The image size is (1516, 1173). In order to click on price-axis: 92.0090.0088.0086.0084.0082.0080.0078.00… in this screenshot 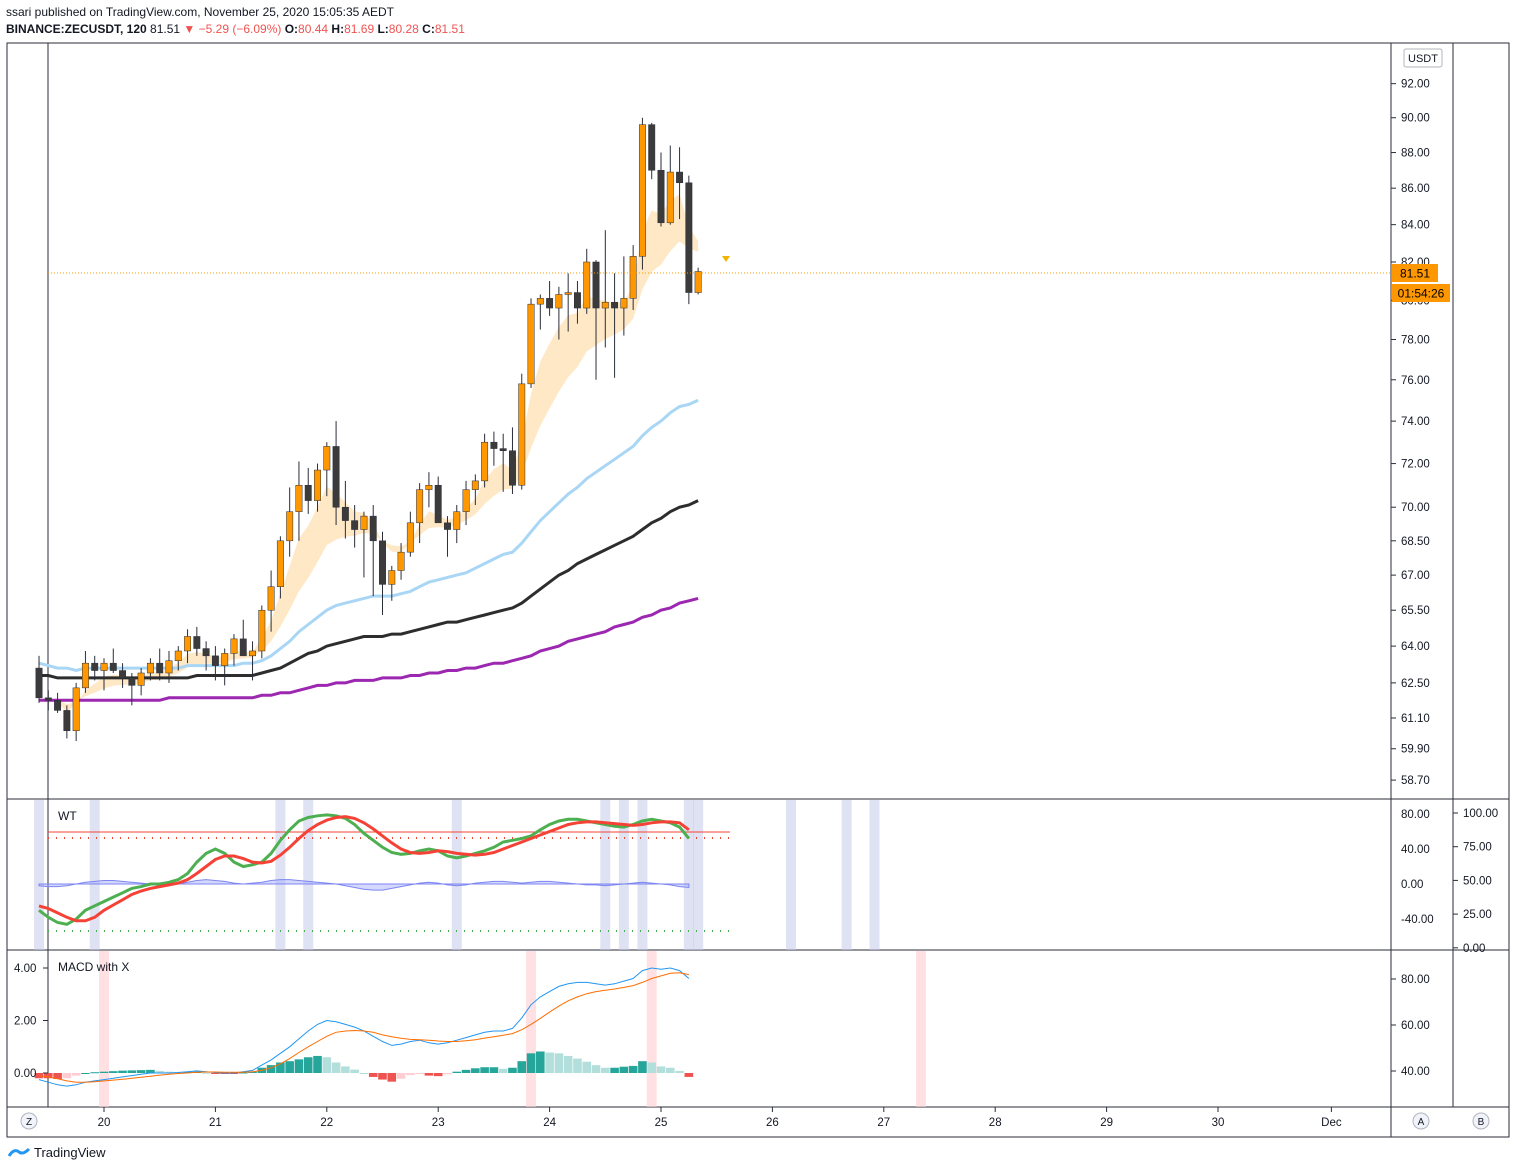, I will do `click(1410, 433)`.